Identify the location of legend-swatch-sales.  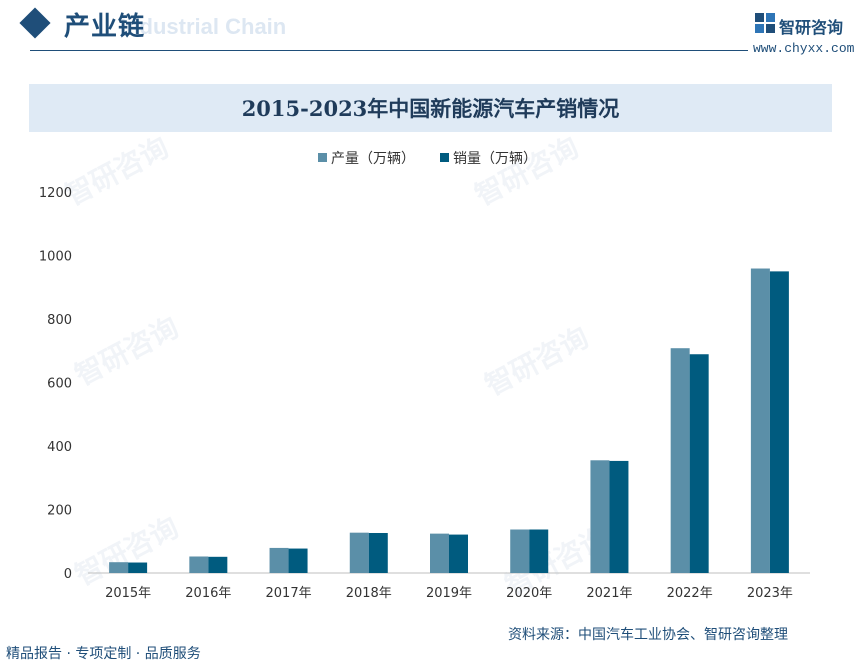
(444, 157).